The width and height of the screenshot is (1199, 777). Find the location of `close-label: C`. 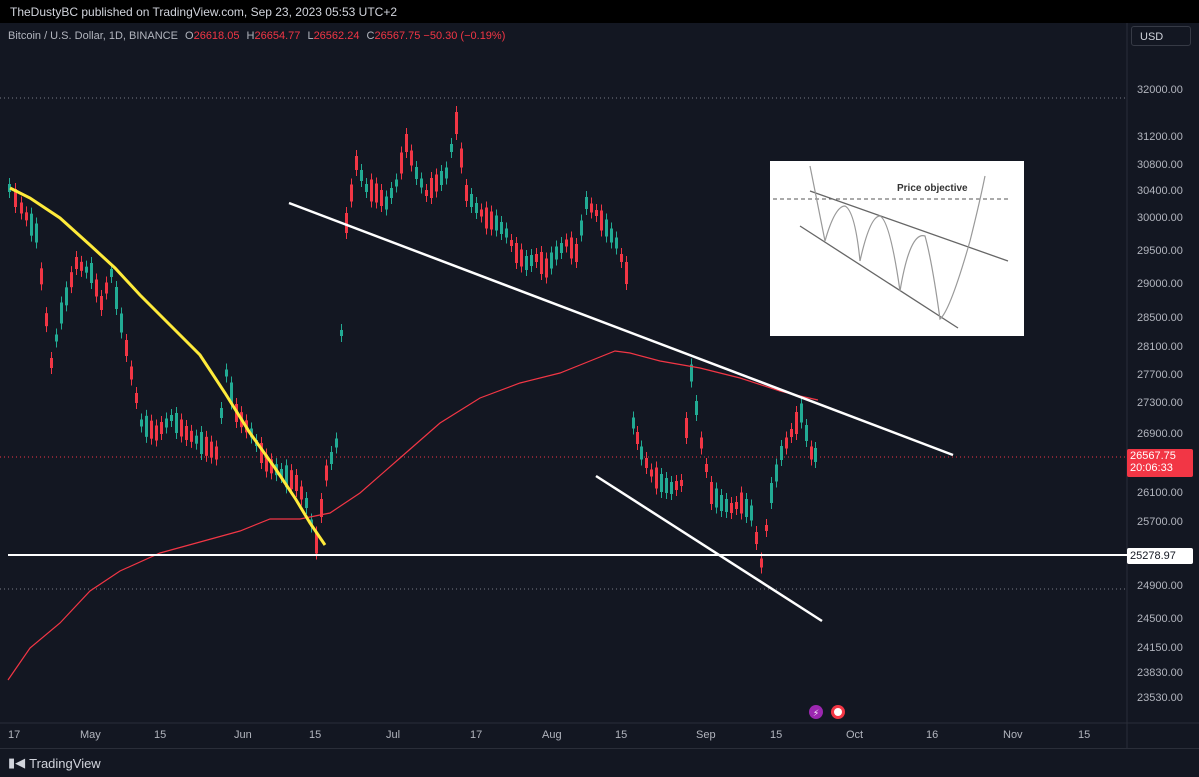

close-label: C is located at coordinates (370, 36).